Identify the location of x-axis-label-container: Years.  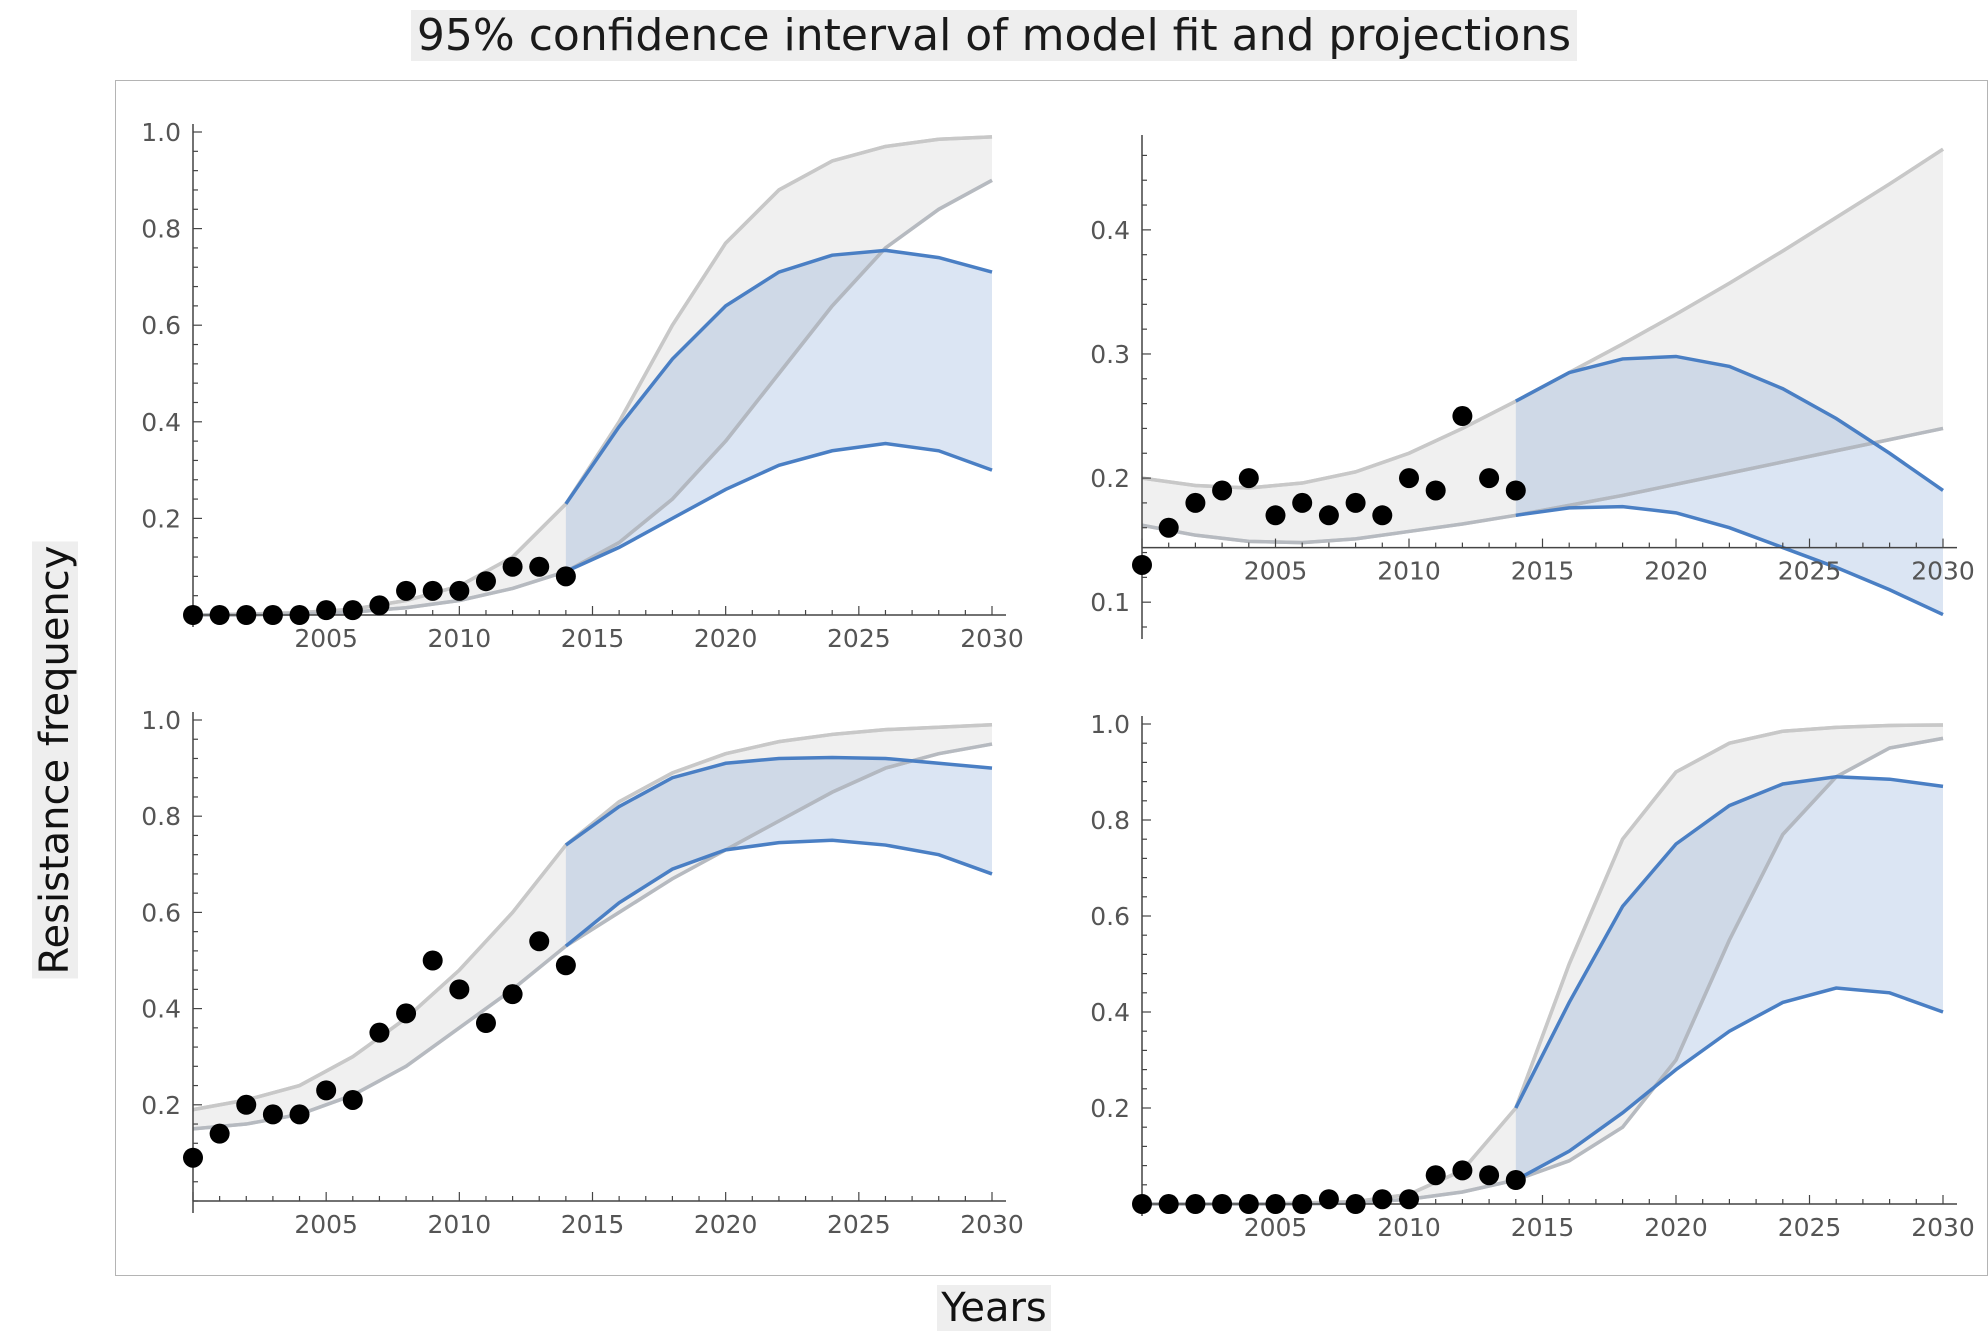
(994, 1308).